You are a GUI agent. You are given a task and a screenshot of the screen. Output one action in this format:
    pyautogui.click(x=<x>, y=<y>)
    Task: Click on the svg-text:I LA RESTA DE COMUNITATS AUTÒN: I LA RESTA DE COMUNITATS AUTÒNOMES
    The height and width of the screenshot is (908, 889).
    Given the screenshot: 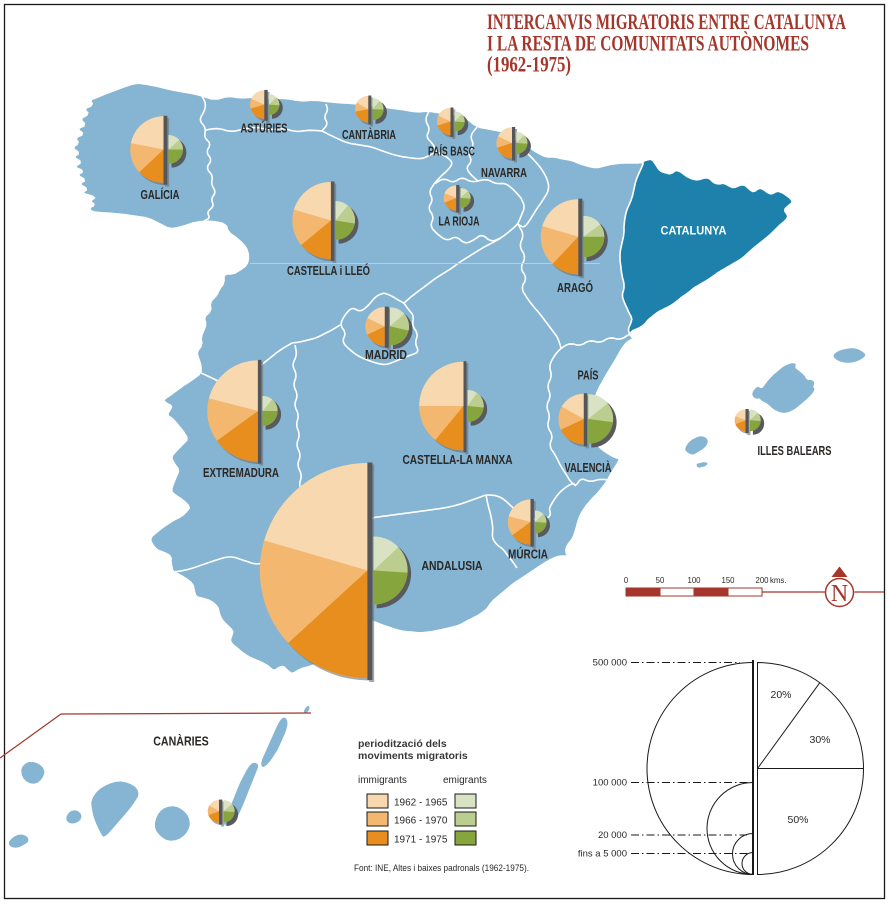 What is the action you would take?
    pyautogui.click(x=648, y=43)
    